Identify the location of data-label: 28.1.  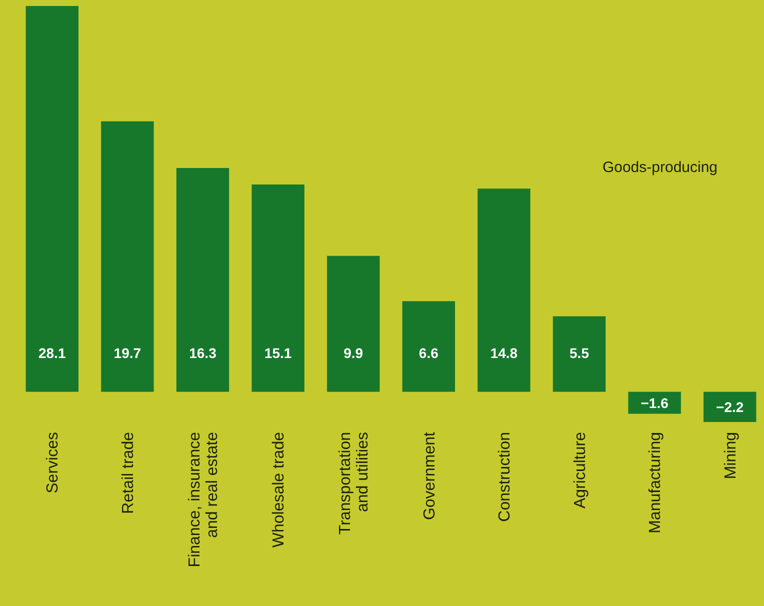
(52, 352).